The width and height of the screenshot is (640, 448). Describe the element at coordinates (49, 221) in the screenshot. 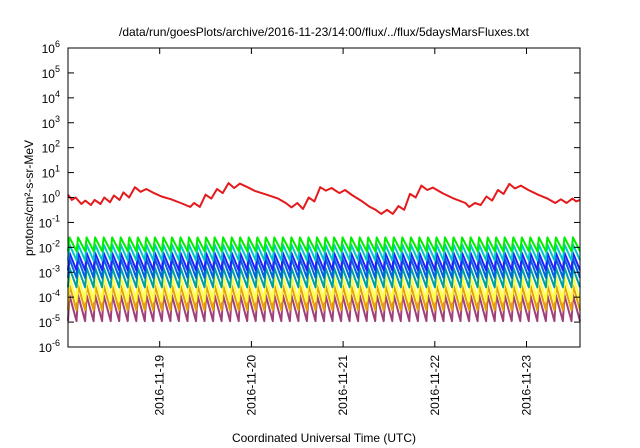

I see `y-tick-label: 10⁻¹` at that location.